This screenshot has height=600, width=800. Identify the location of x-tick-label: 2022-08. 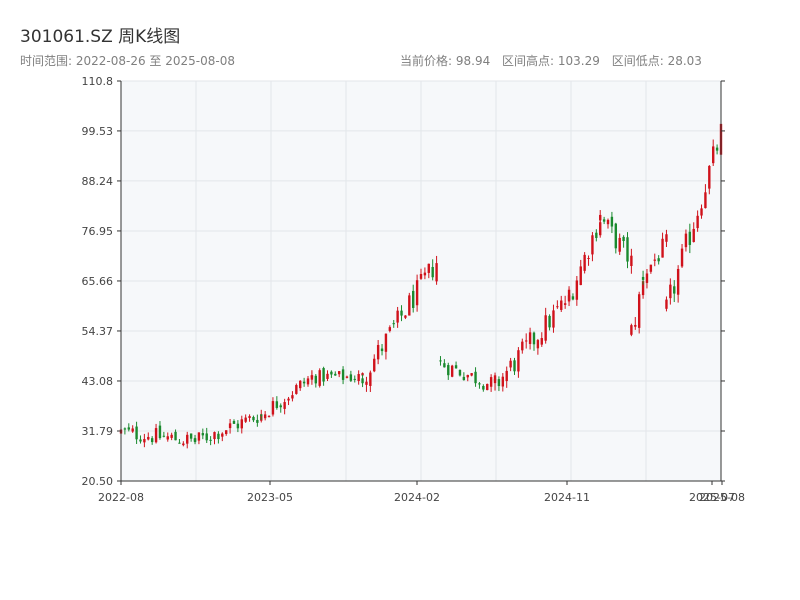
(121, 497).